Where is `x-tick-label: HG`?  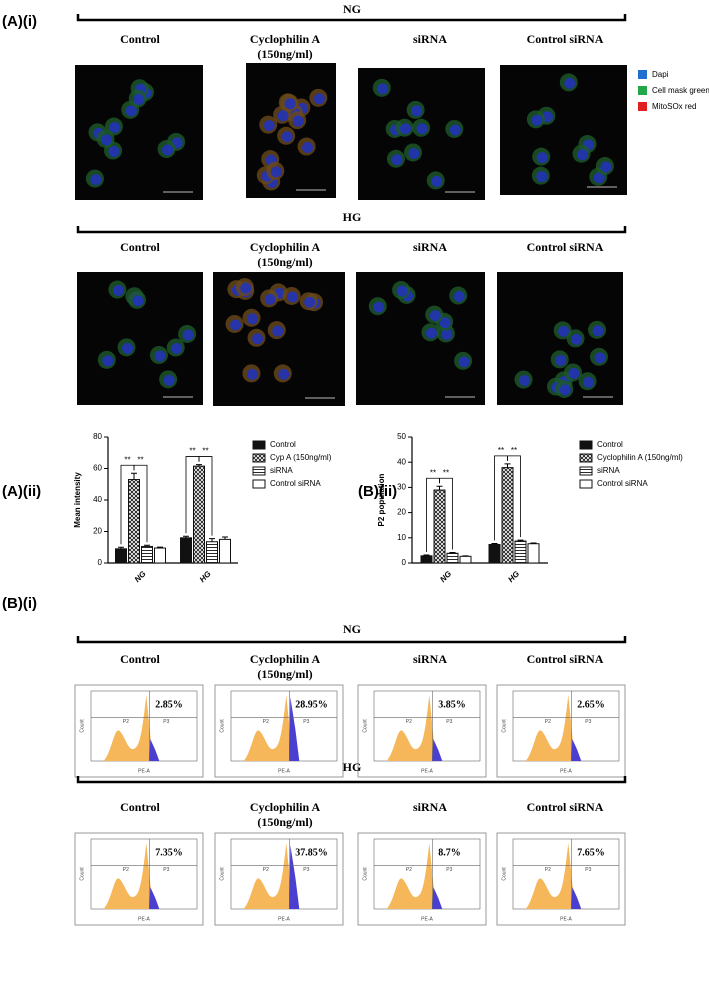 x-tick-label: HG is located at coordinates (513, 576).